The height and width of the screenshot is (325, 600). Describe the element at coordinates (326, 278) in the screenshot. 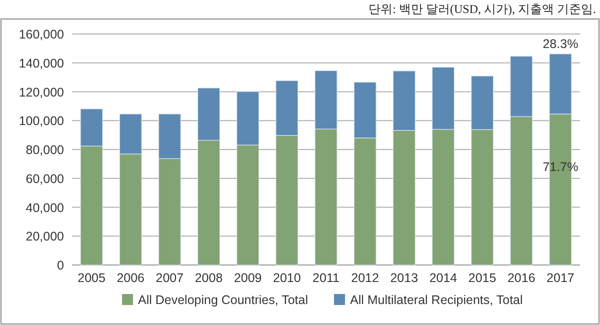

I see `x-tick-label: 2011` at that location.